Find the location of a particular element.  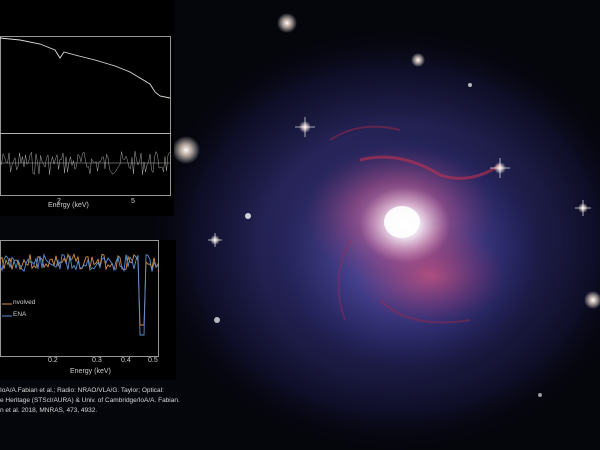

spectrum-panel-bottom: nvolved ENA 0.2 0.3 0.4 0.5 Energy (keV) is located at coordinates (88, 310).